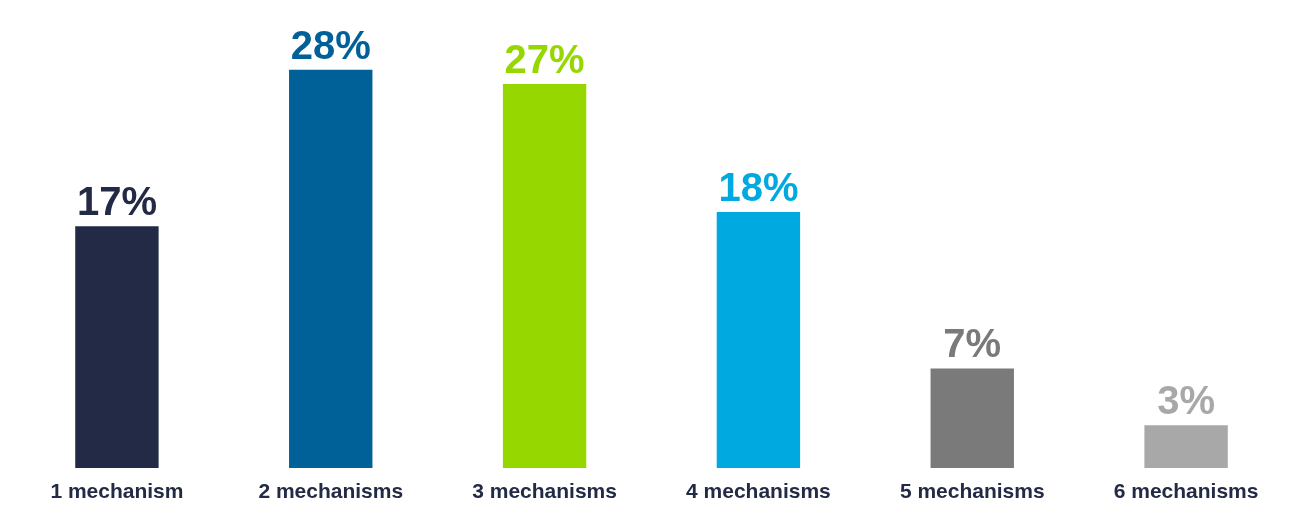 This screenshot has height=515, width=1303. What do you see at coordinates (1186, 400) in the screenshot?
I see `data-label: 3%` at bounding box center [1186, 400].